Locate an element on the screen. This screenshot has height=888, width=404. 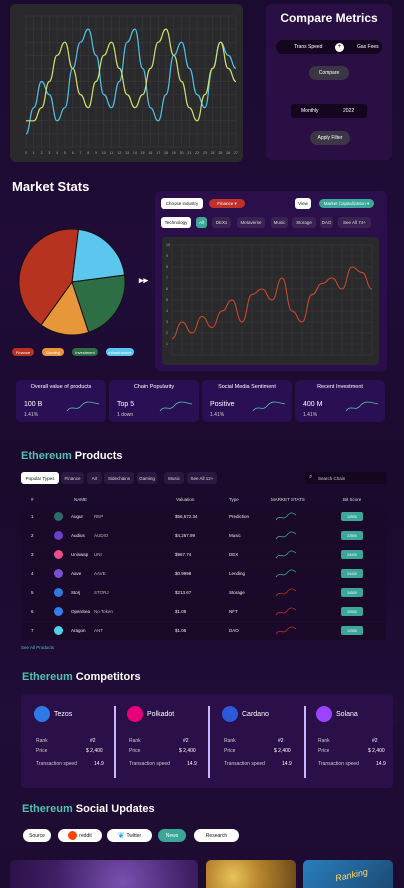
bit-score-badge: 12500 is located at coordinates (352, 516).